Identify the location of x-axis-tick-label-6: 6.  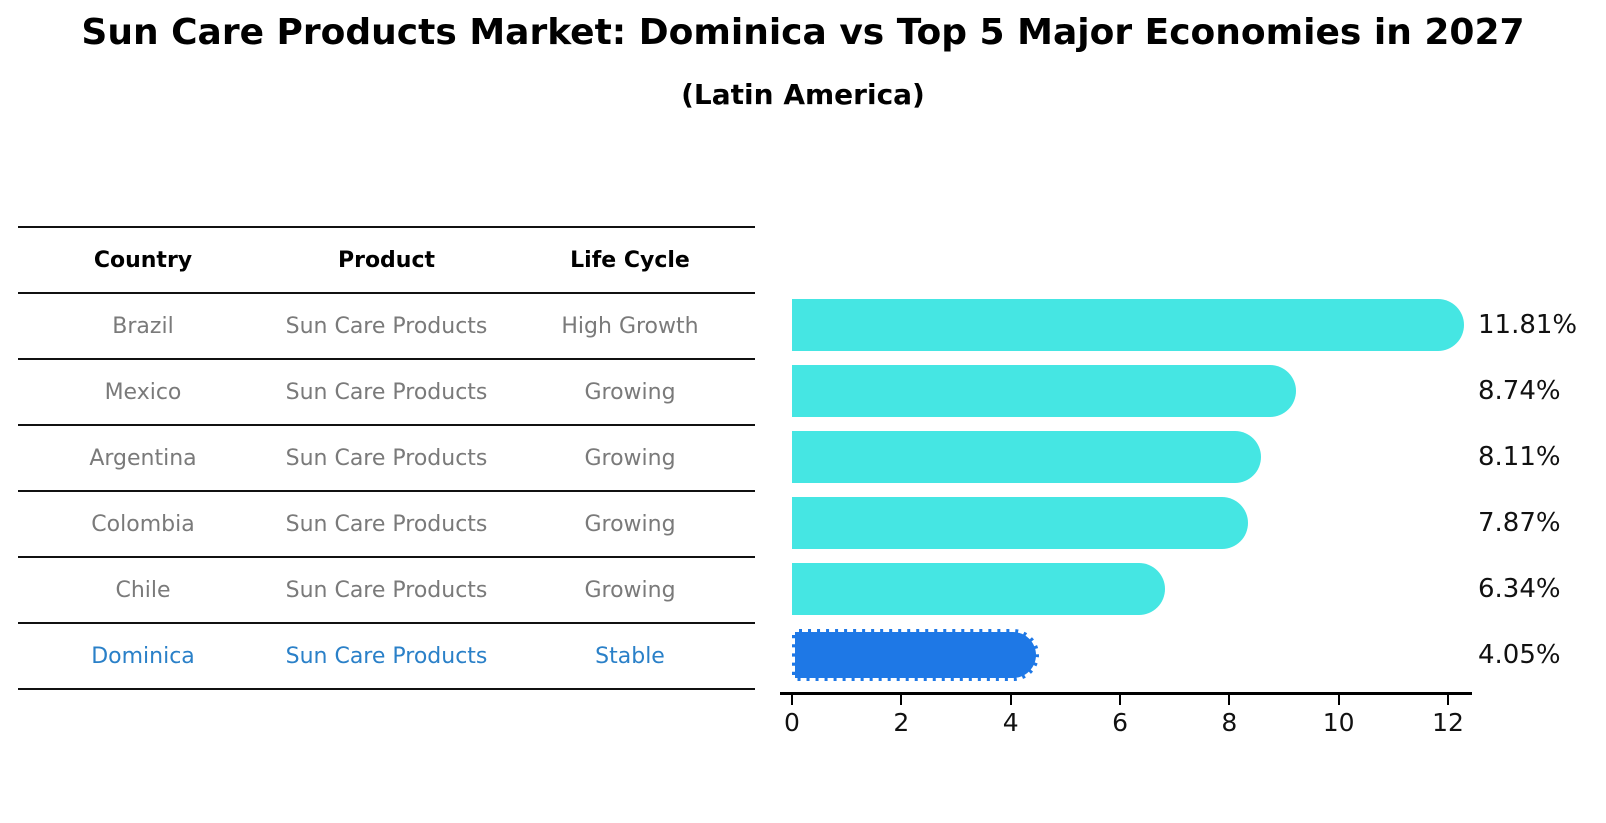
(1120, 722).